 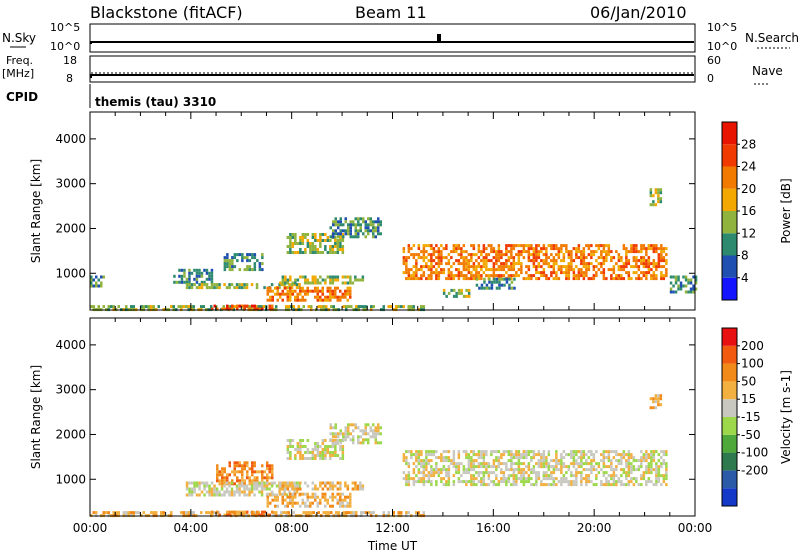 What do you see at coordinates (493, 528) in the screenshot?
I see `x-tick-label: 16:00` at bounding box center [493, 528].